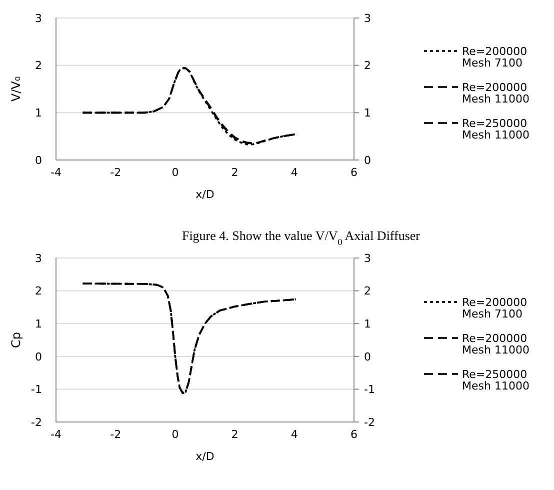 This screenshot has width=554, height=490. Describe the element at coordinates (369, 422) in the screenshot. I see `y2-tick-label: -2` at that location.